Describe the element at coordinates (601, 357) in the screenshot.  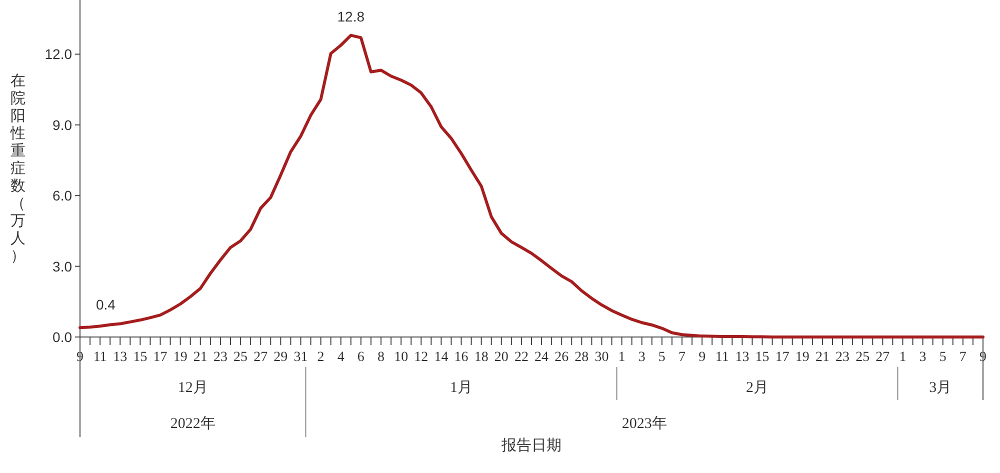
I see `x-tick-label: 30` at that location.